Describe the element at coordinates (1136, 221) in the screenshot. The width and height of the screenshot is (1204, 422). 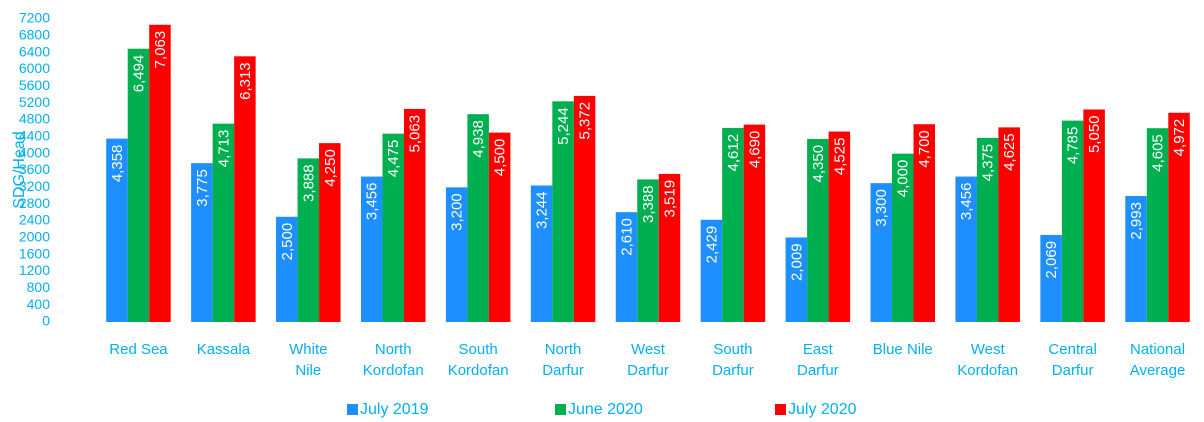
I see `value-label: 2,993` at that location.